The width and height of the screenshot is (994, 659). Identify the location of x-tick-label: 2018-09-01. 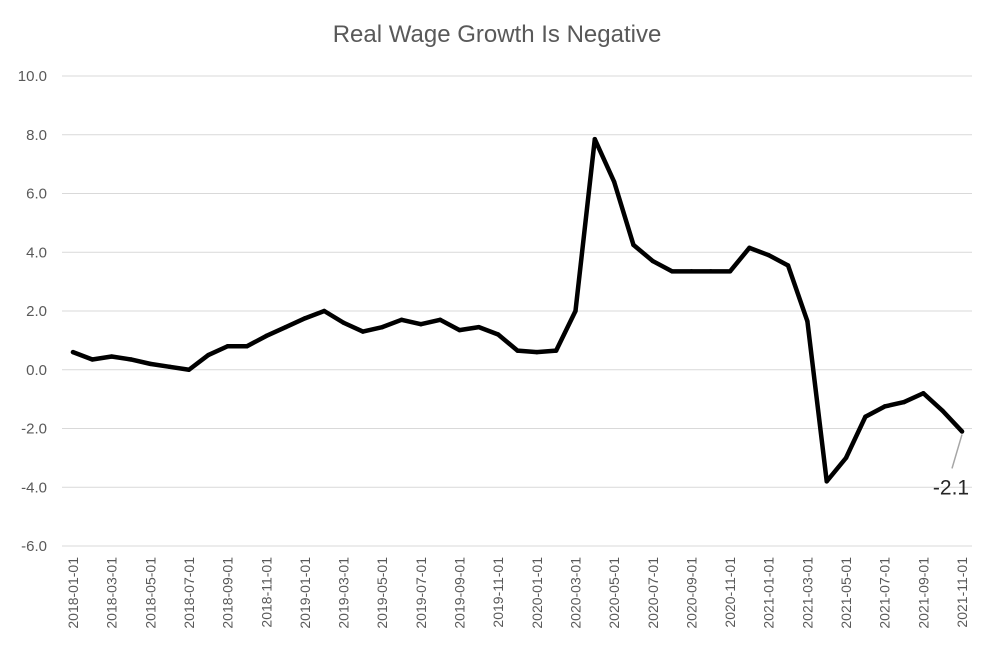
(228, 593).